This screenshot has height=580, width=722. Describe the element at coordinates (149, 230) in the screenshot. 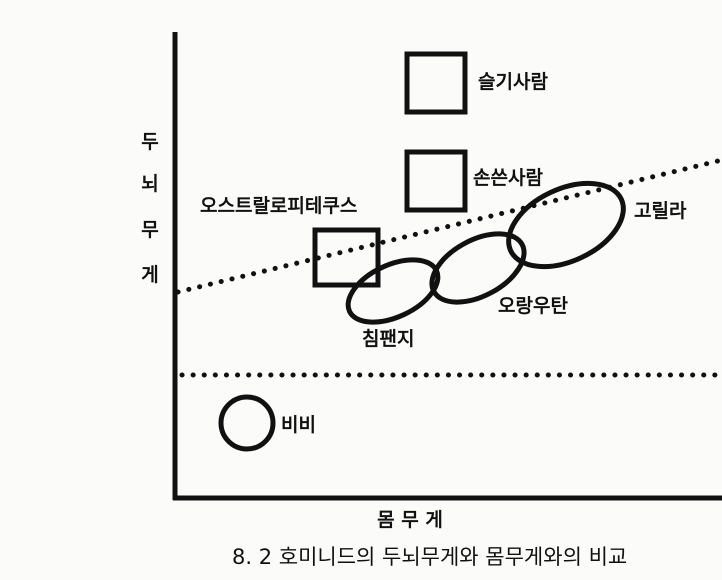

I see `y-axis-label-char-3: 무` at that location.